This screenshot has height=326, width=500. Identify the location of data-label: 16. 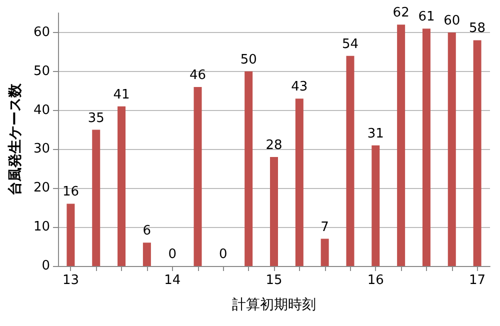
(70, 192).